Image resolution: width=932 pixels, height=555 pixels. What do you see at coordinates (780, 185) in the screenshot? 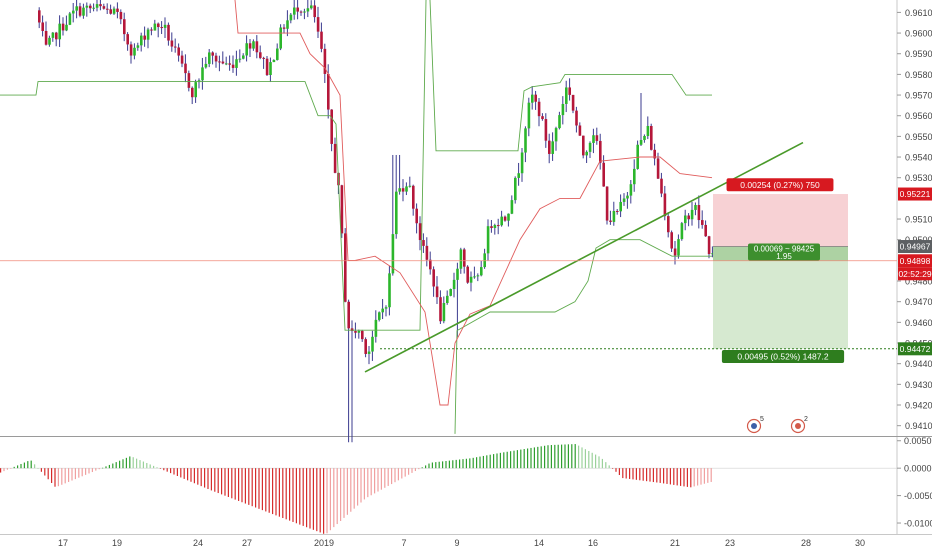
I see `position-stop-label-bg` at bounding box center [780, 185].